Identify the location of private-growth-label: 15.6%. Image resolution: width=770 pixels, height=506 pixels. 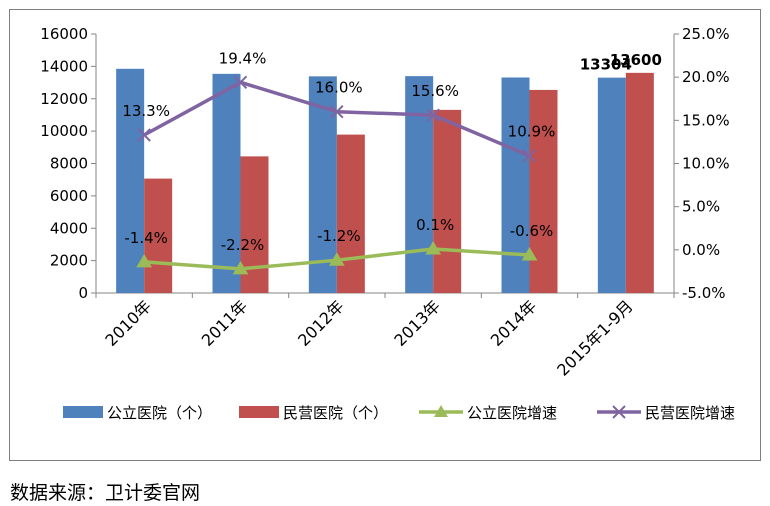
(435, 91).